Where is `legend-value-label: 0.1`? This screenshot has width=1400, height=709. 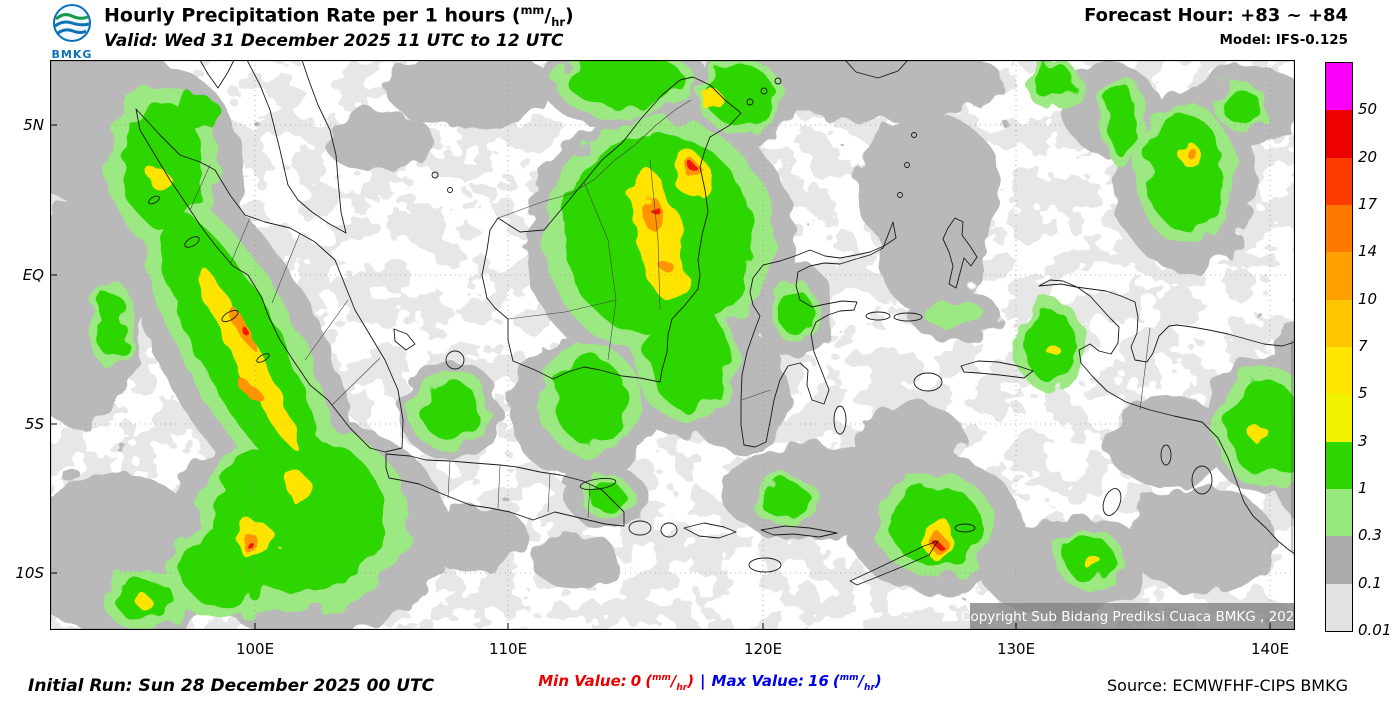
legend-value-label: 0.1 is located at coordinates (1370, 582).